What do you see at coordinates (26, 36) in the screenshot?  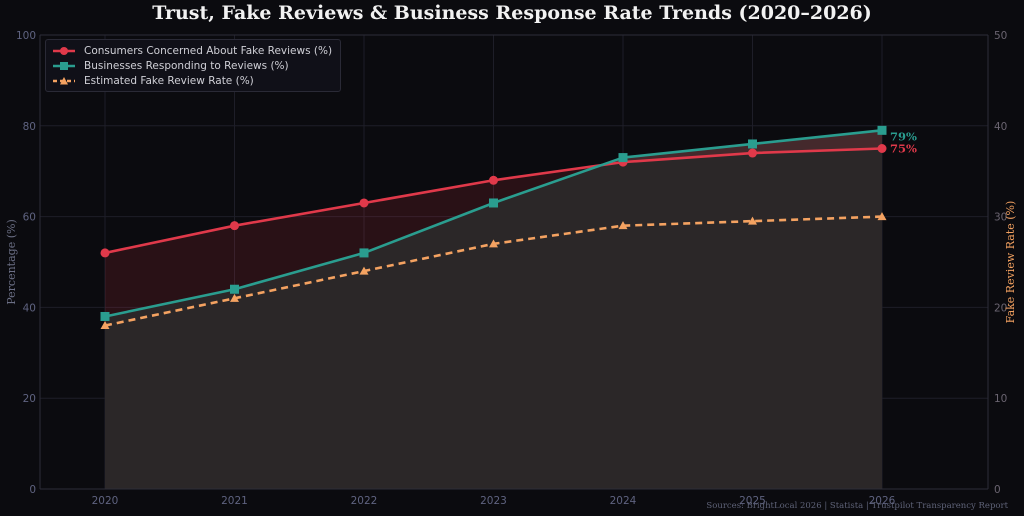 I see `y-tick-label: 100` at bounding box center [26, 36].